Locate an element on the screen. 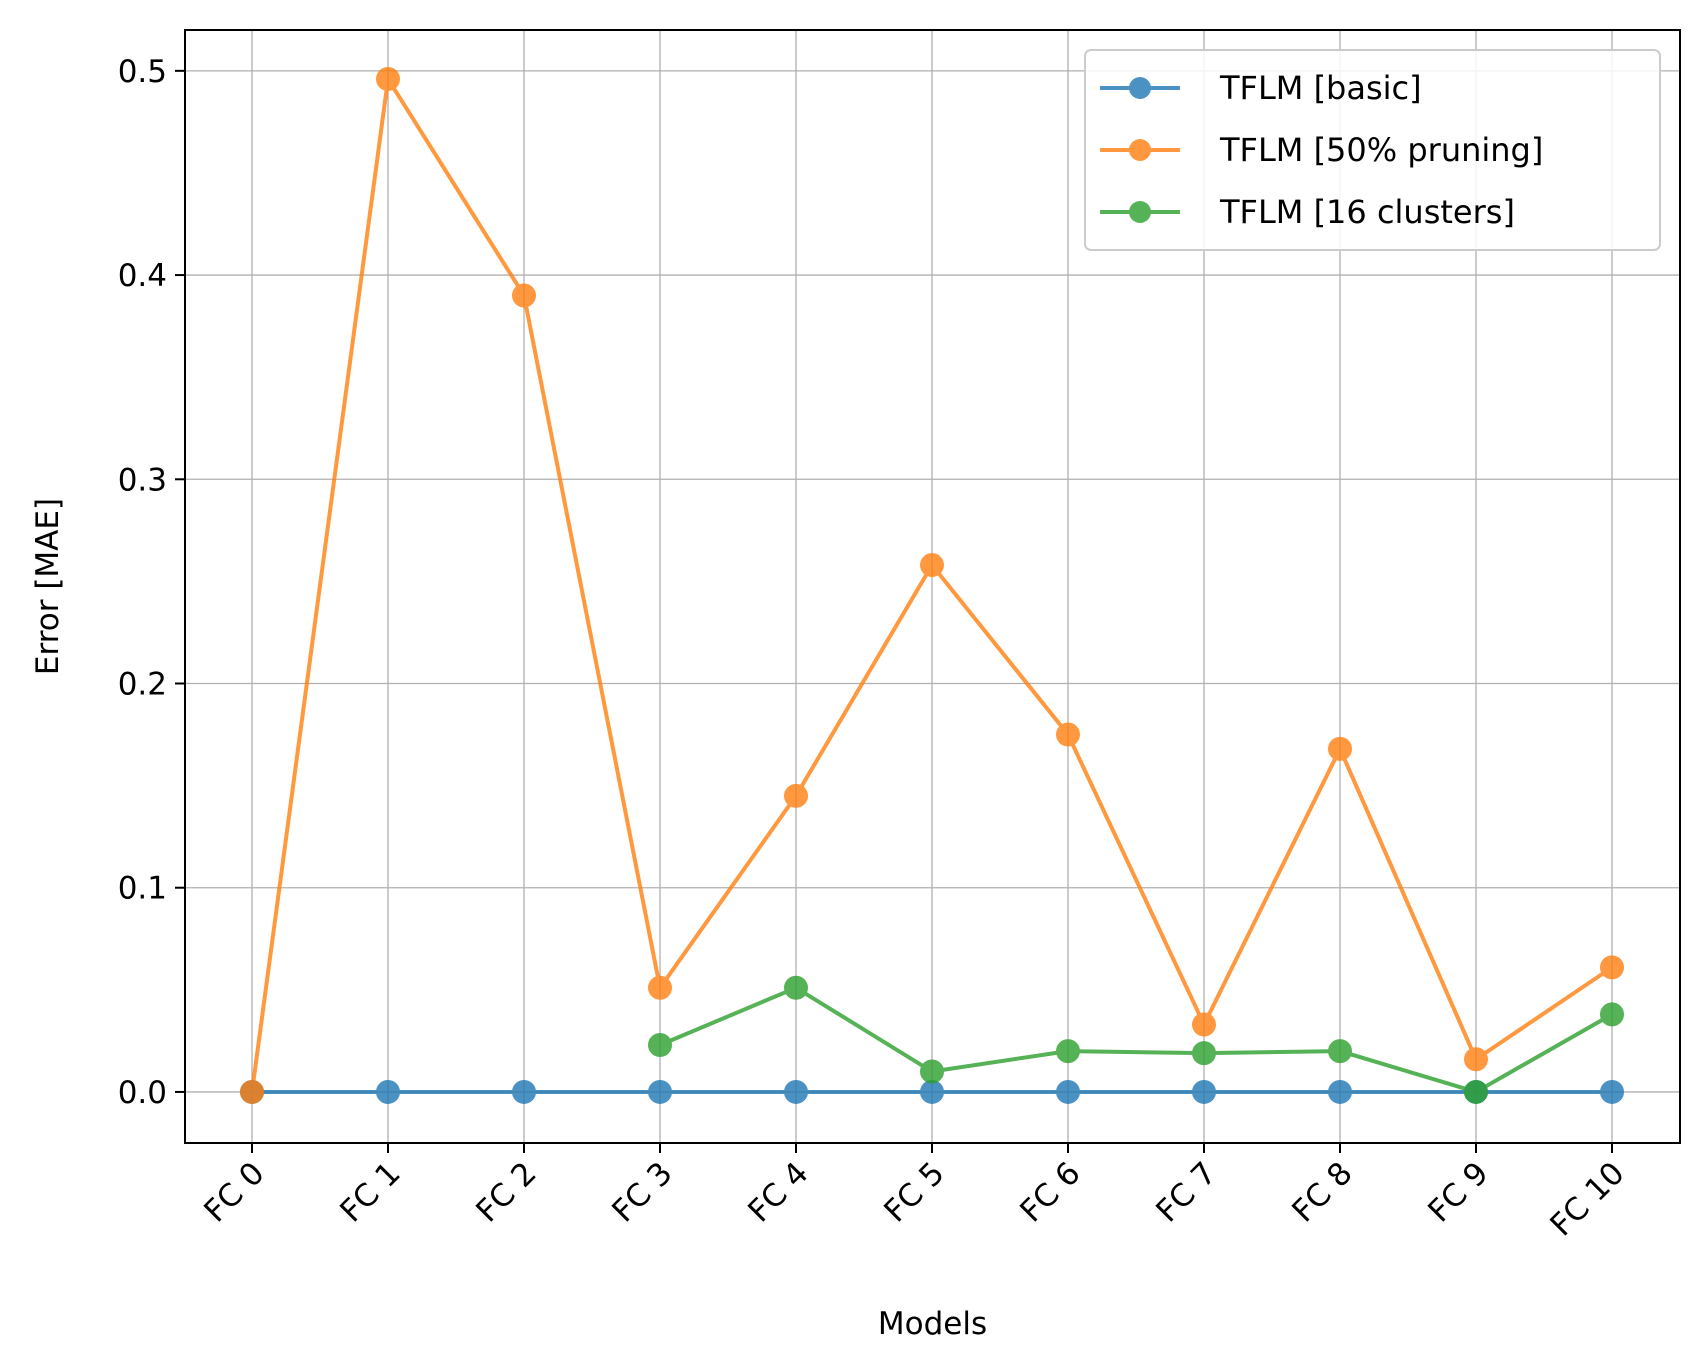 This screenshot has width=1702, height=1370. y-tick-label: 0.2 is located at coordinates (142, 685).